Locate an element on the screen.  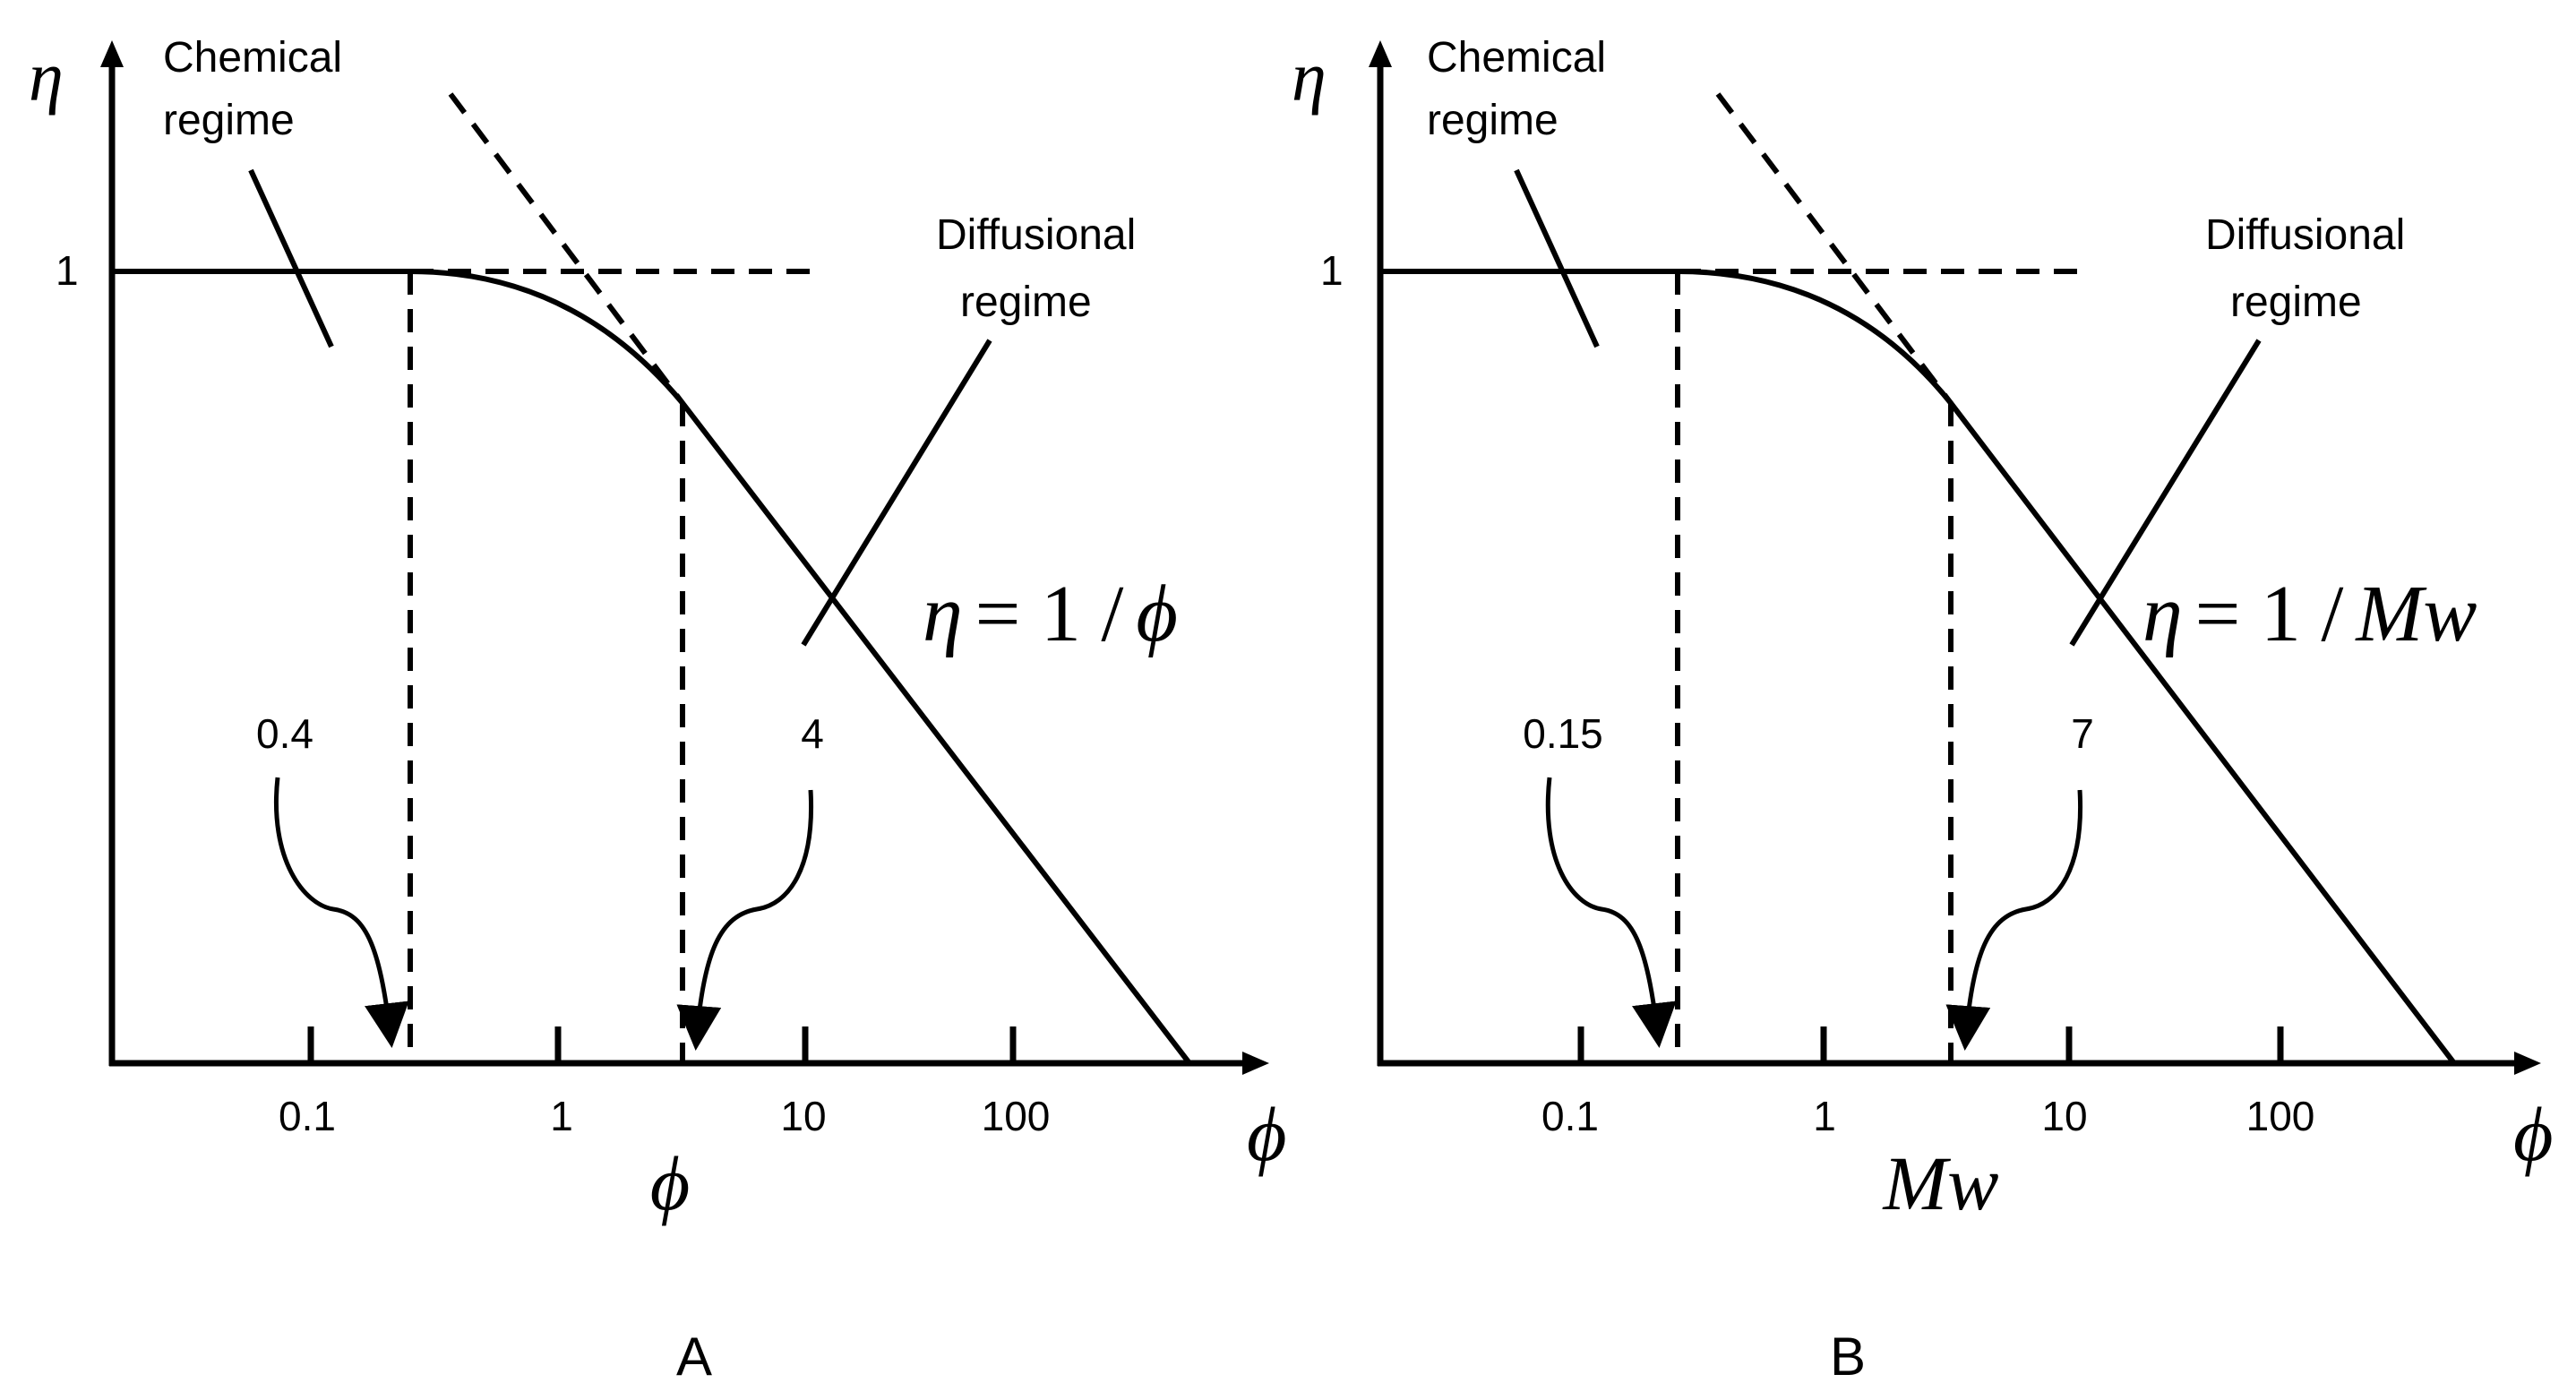
equation: η = 1 /Mw is located at coordinates (2309, 614).